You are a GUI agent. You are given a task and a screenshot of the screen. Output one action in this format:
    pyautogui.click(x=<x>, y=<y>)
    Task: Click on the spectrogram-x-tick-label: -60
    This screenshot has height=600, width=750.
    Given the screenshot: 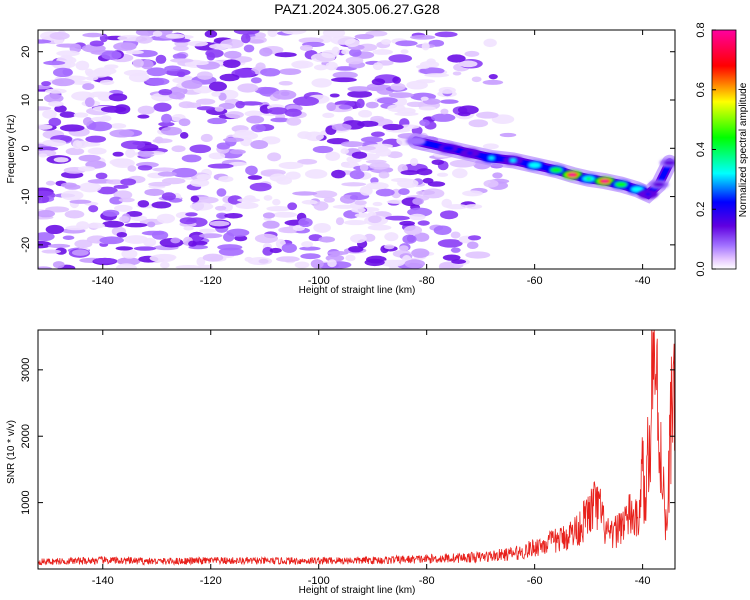 What is the action you would take?
    pyautogui.click(x=535, y=281)
    